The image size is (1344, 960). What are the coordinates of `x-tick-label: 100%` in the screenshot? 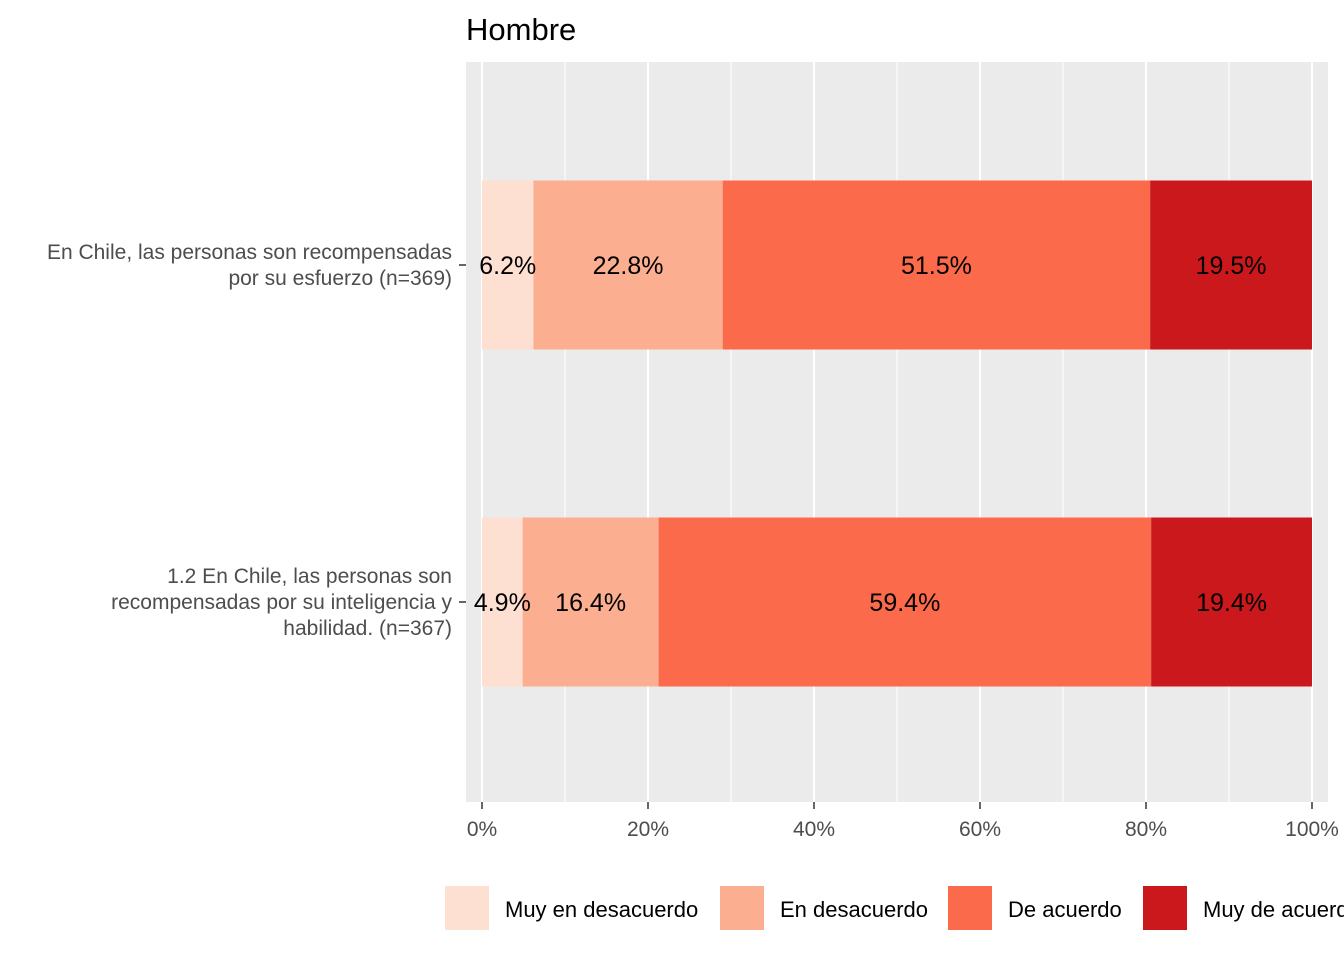 It's located at (1312, 829).